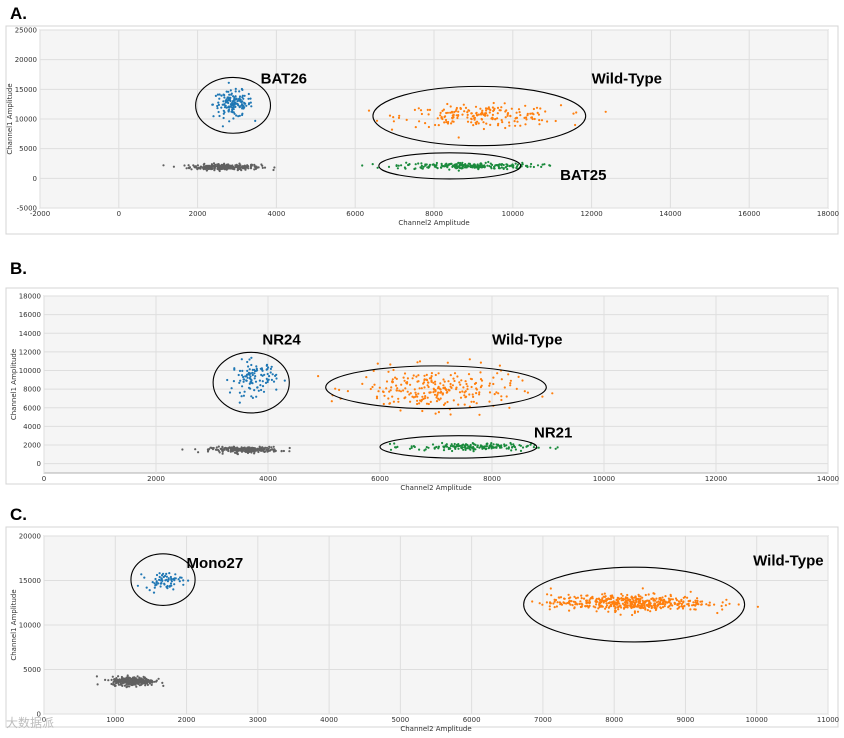  Describe the element at coordinates (450, 166) in the screenshot. I see `cluster-ellipse` at that location.